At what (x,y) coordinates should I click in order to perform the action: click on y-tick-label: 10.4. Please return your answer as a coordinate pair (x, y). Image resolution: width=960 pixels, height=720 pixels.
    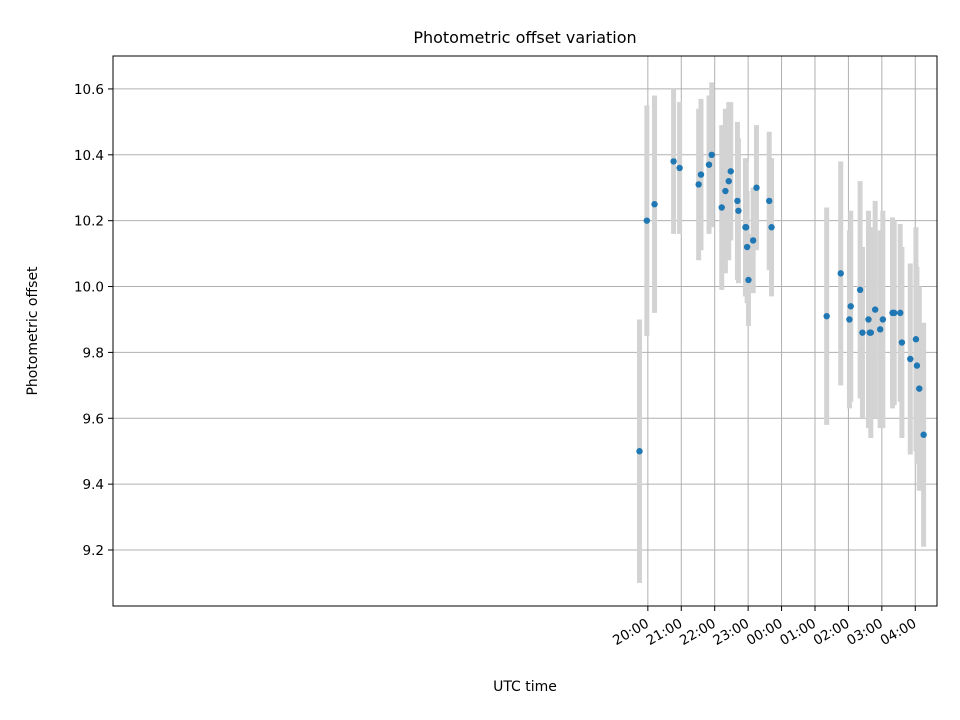
    Looking at the image, I should click on (89, 156).